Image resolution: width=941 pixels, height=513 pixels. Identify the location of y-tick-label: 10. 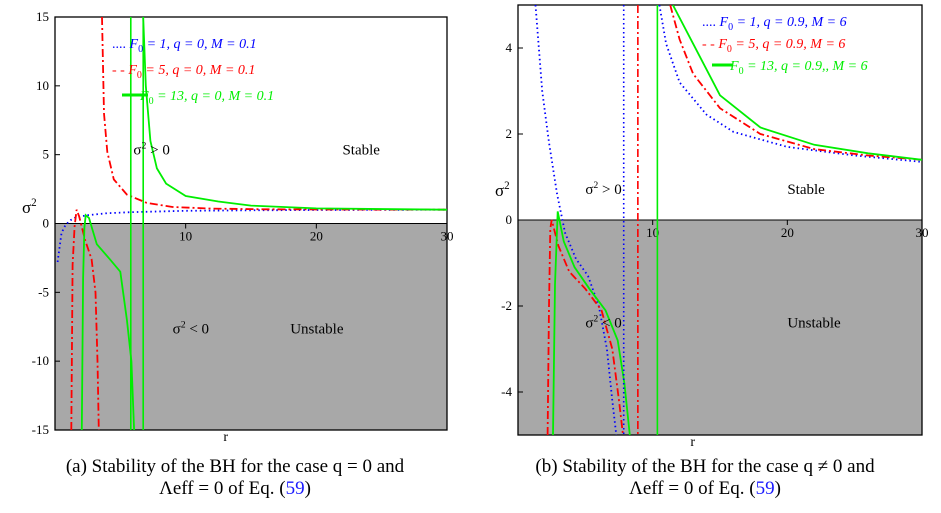
(42, 85).